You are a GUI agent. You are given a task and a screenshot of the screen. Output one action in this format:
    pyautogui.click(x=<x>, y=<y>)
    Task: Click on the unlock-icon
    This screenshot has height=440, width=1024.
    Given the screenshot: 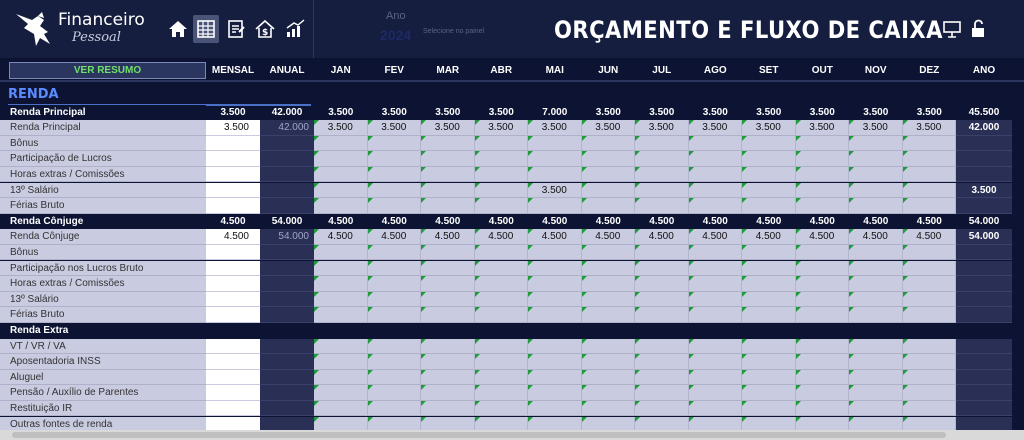 What is the action you would take?
    pyautogui.click(x=978, y=29)
    